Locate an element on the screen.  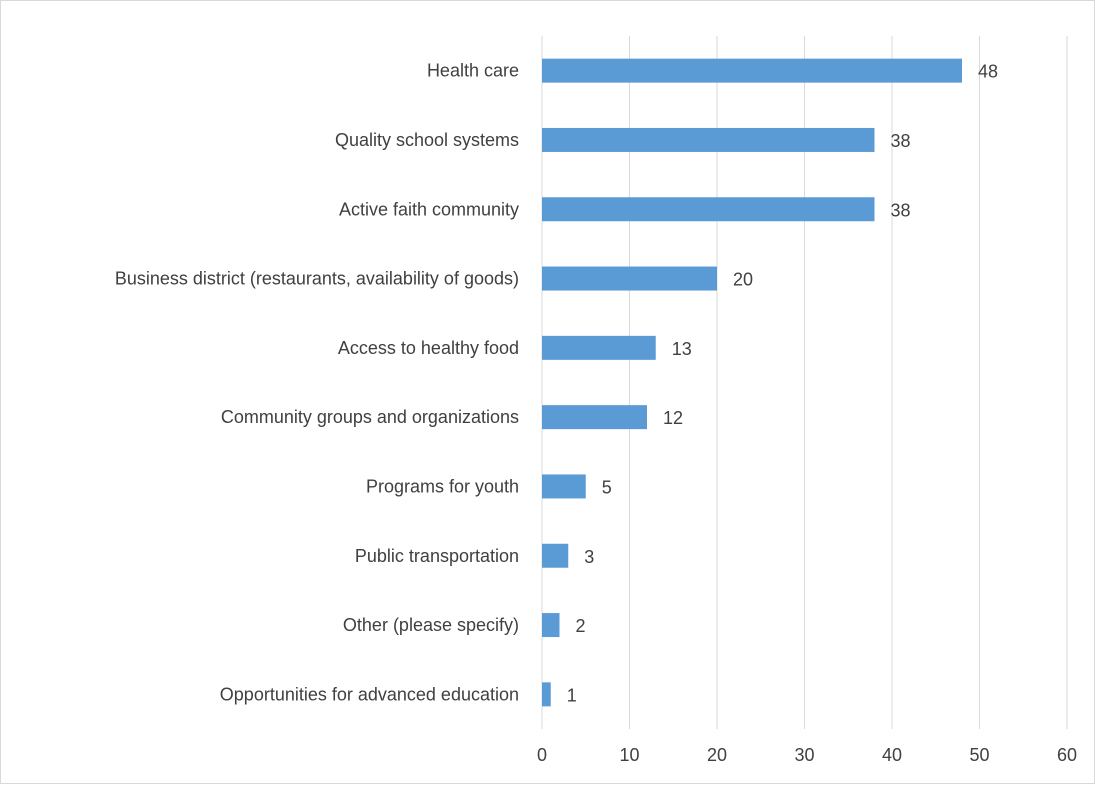
category-label: Access to healthy food is located at coordinates (428, 348).